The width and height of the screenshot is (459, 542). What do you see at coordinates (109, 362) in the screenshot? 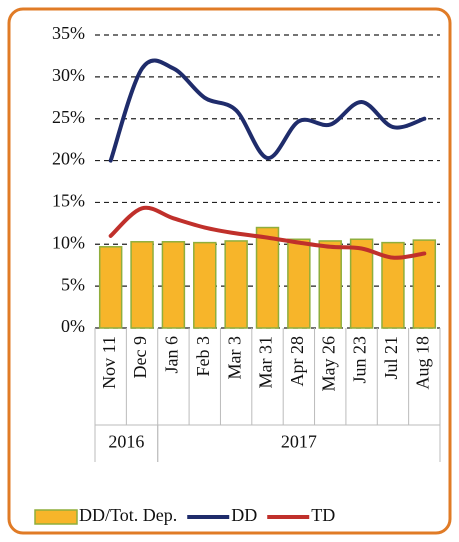
I see `x-tick-label: Nov 11` at bounding box center [109, 362].